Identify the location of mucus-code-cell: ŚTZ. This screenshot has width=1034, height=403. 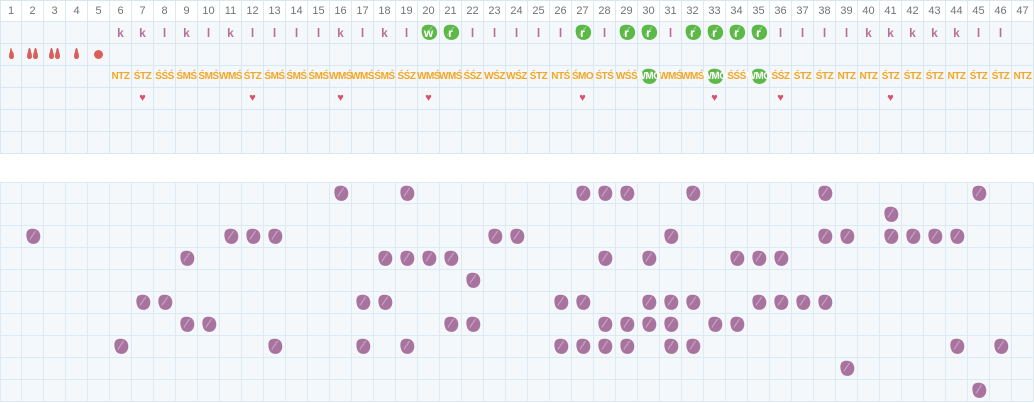
(143, 77).